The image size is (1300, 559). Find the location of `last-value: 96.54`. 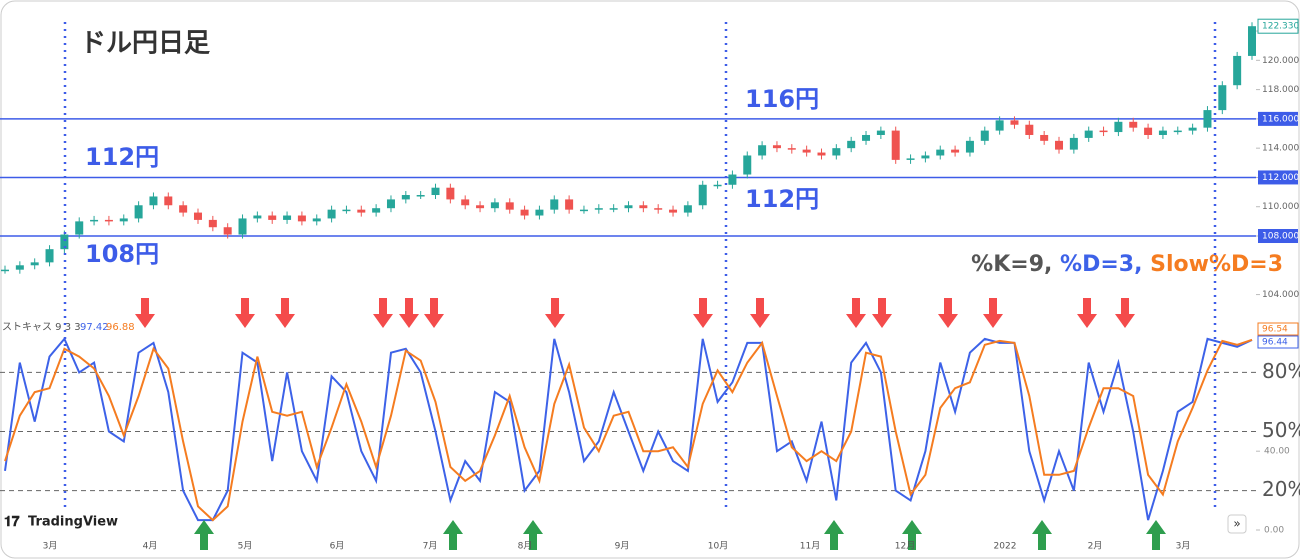

last-value: 96.54 is located at coordinates (1275, 330).